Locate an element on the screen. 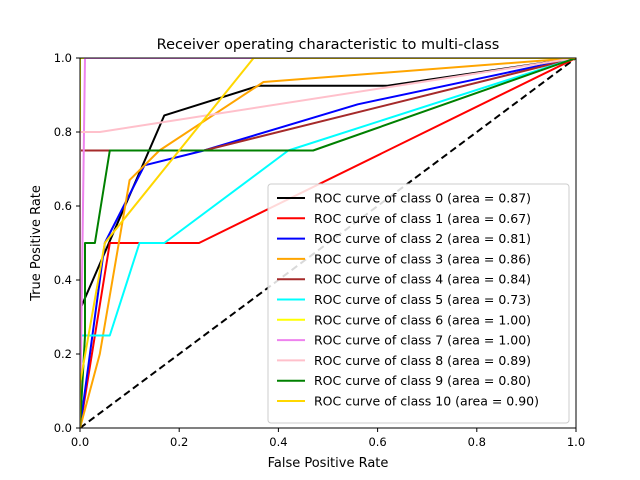 This screenshot has width=640, height=480. legend-label: ROC curve of class 2 (area = 0.81) is located at coordinates (422, 238).